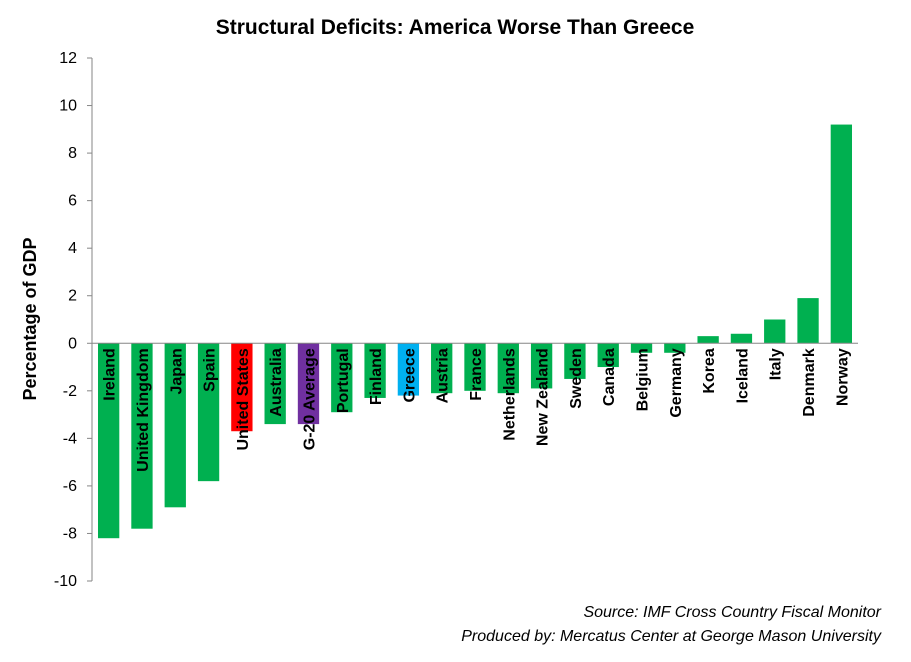 This screenshot has height=662, width=911. I want to click on category-label: Spain, so click(210, 370).